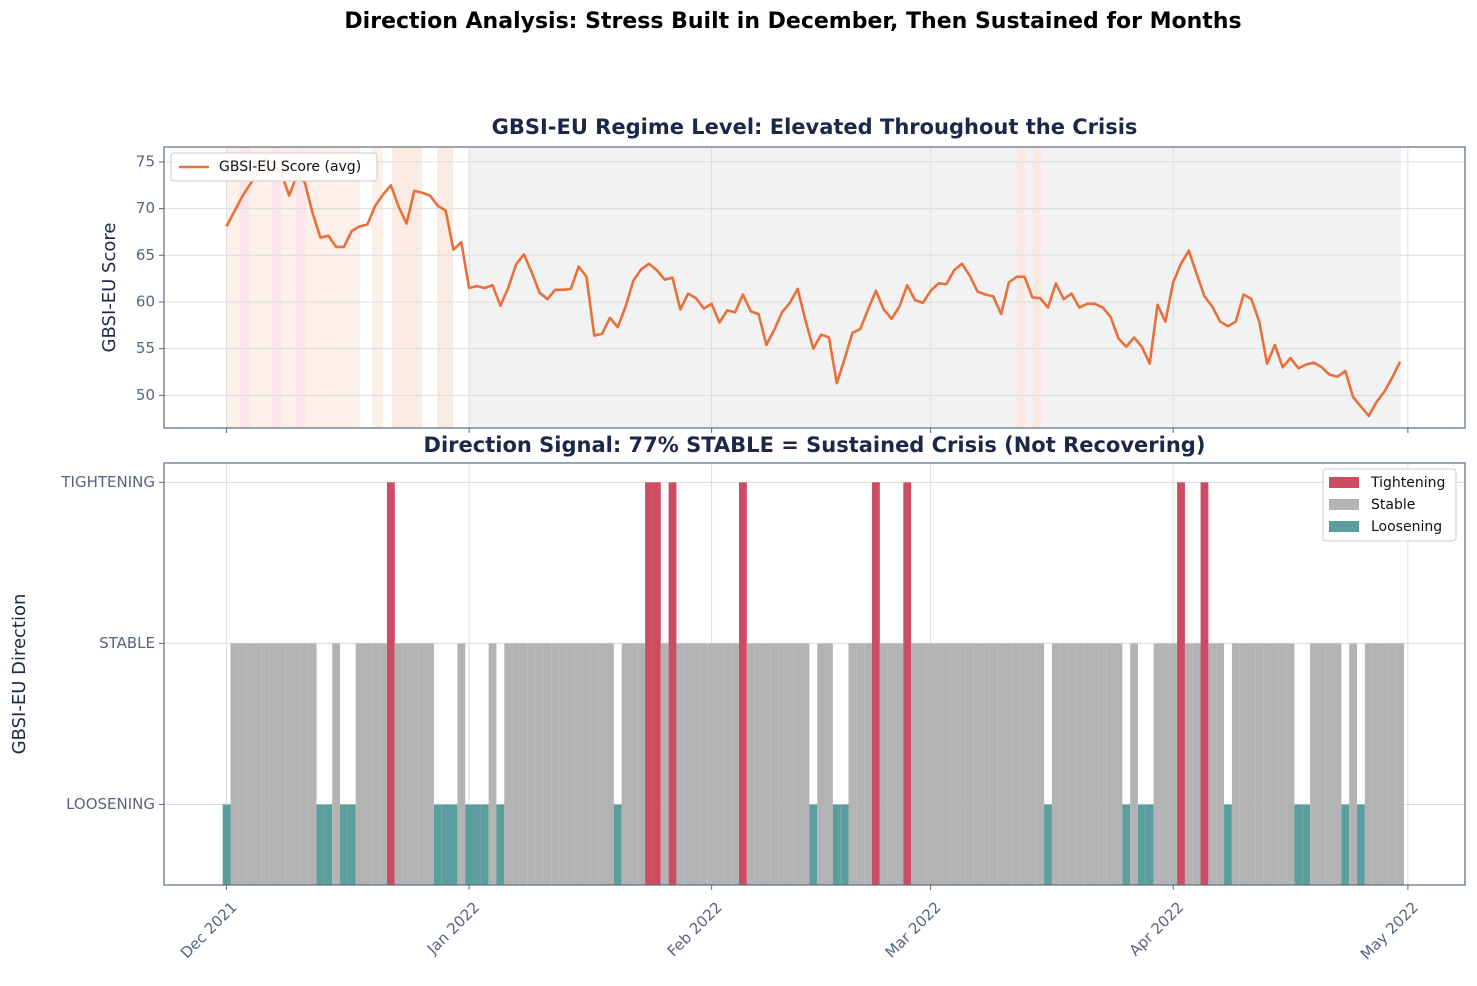  What do you see at coordinates (290, 167) in the screenshot?
I see `legend-label: GBSI-EU Score (avg)` at bounding box center [290, 167].